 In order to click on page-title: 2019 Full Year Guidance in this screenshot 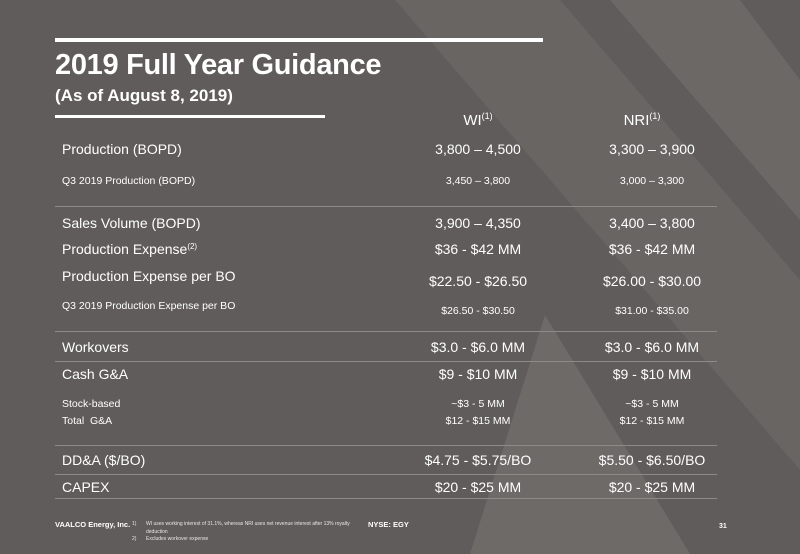, I will do `click(218, 65)`.